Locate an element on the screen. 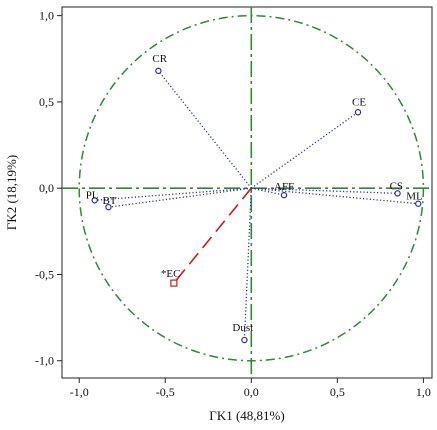  point-label-ce: CE is located at coordinates (359, 102).